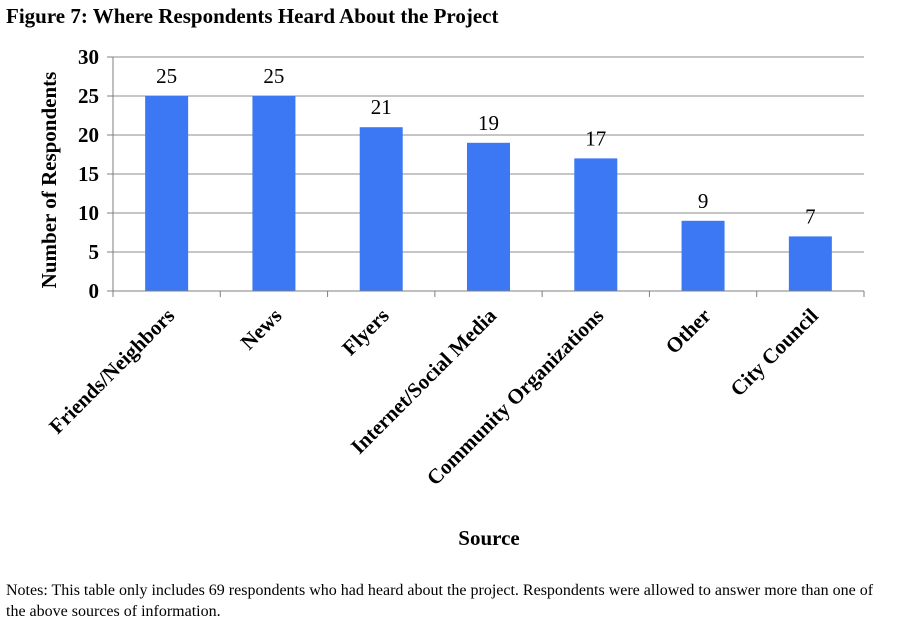 The image size is (899, 635). I want to click on x-tick-label: Other, so click(688, 331).